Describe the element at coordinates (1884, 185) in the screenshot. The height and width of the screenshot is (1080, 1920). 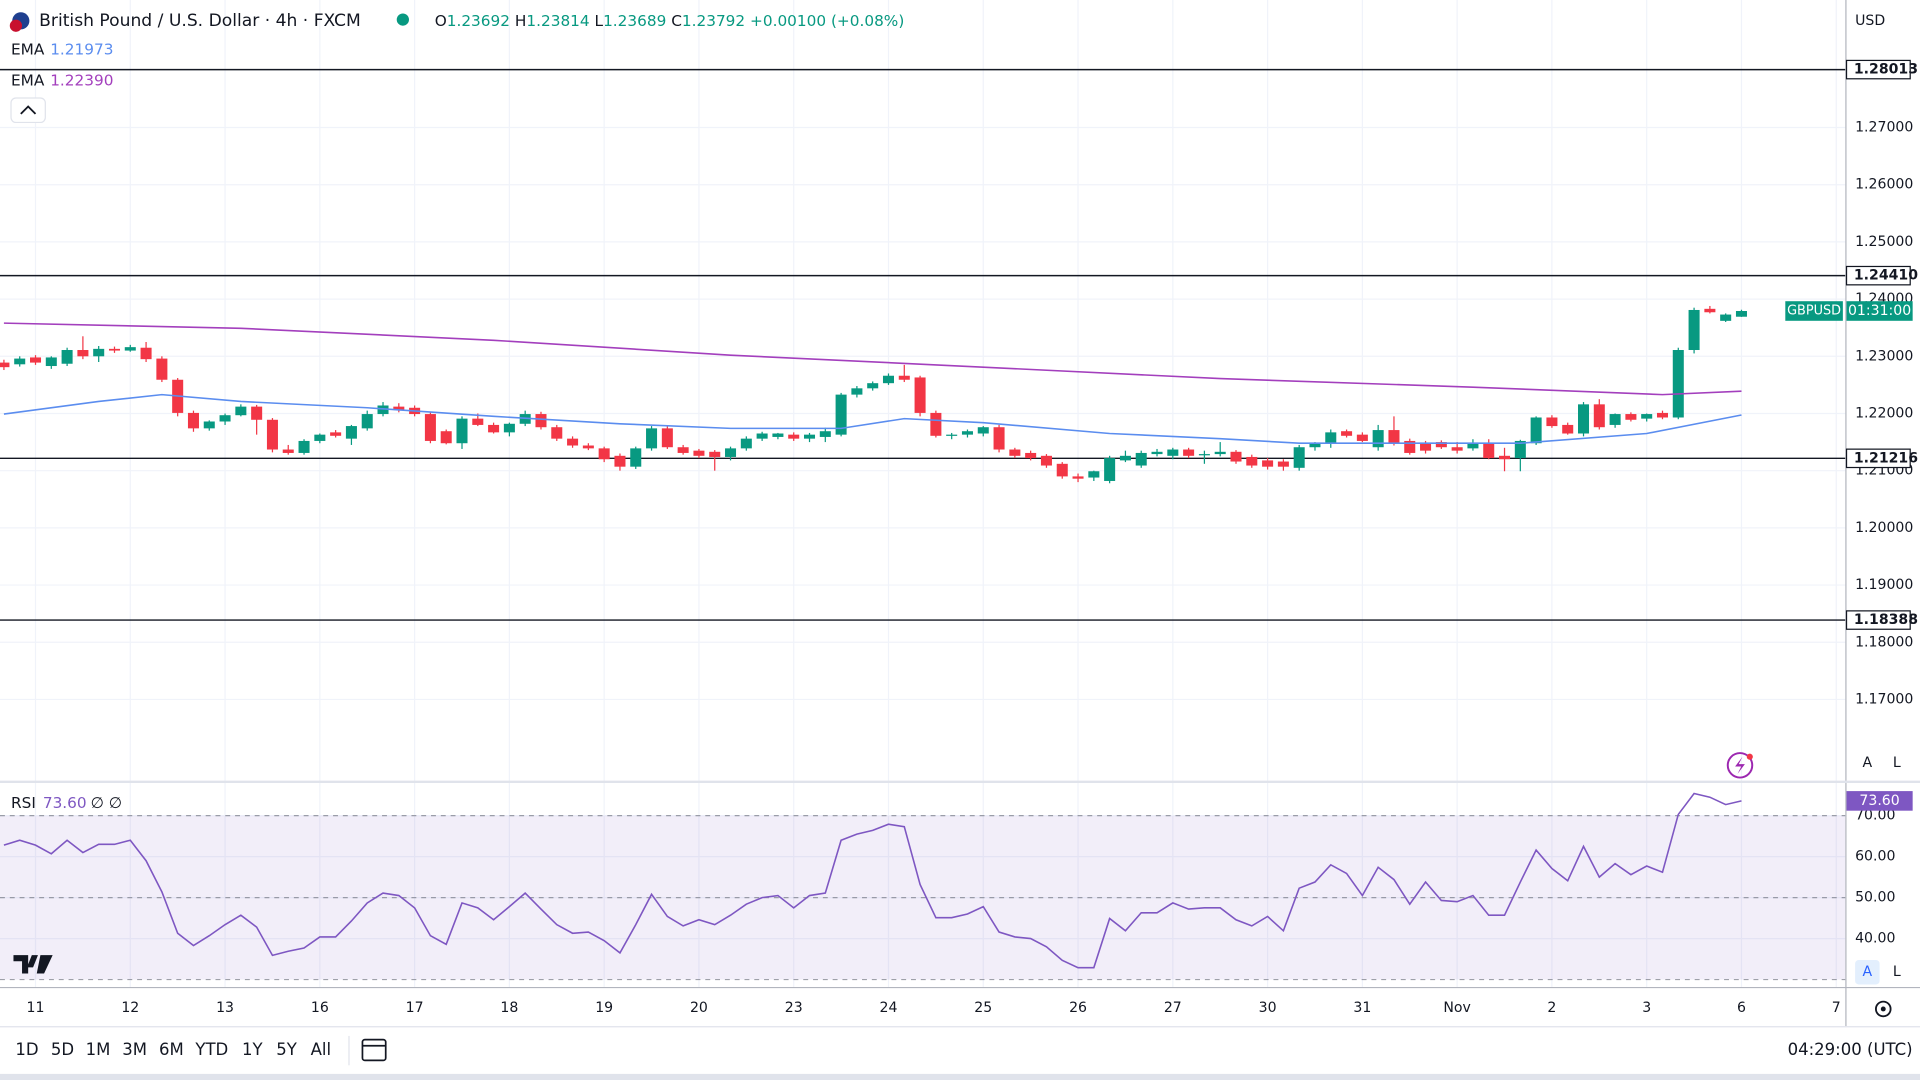
I see `y-tick-label: 1.26000` at that location.